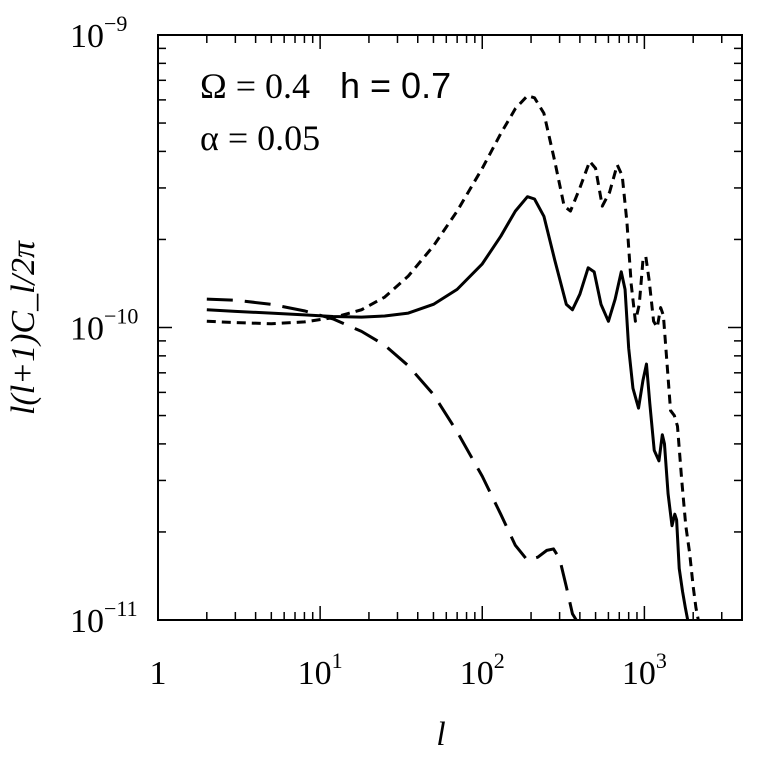  Describe the element at coordinates (104, 618) in the screenshot. I see `y-tick-label: 10−11` at that location.